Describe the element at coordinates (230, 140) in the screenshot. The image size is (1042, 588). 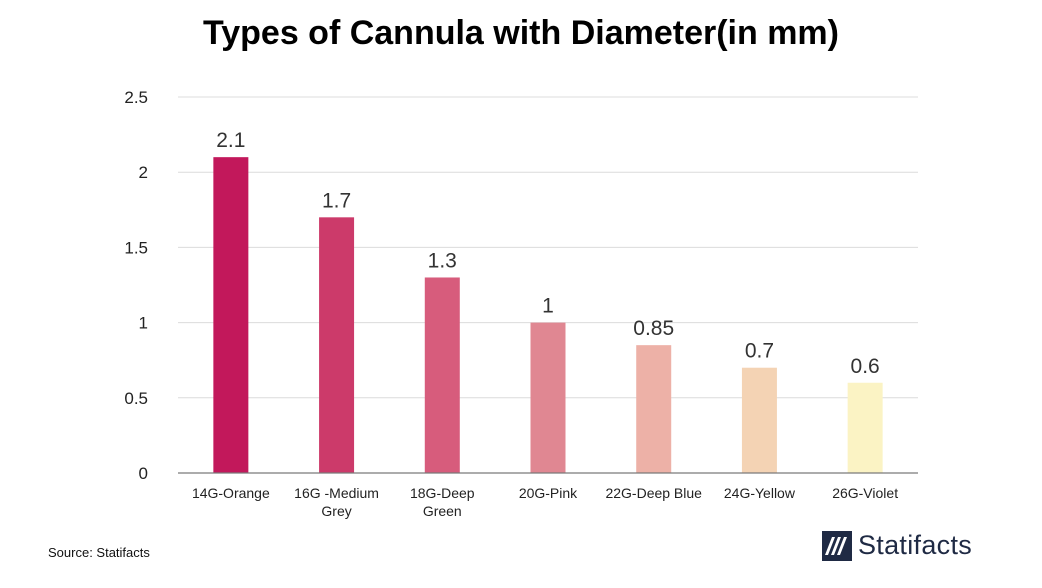
I see `bar-value-label: 2.1` at that location.